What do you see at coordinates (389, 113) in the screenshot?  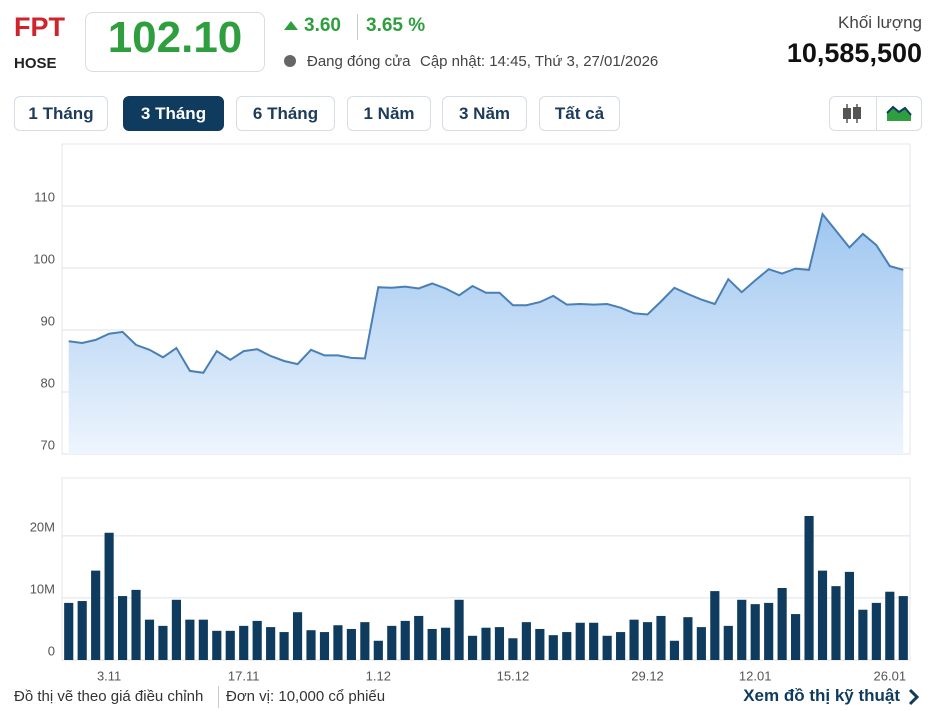 I see `range-tab: 1 Năm` at bounding box center [389, 113].